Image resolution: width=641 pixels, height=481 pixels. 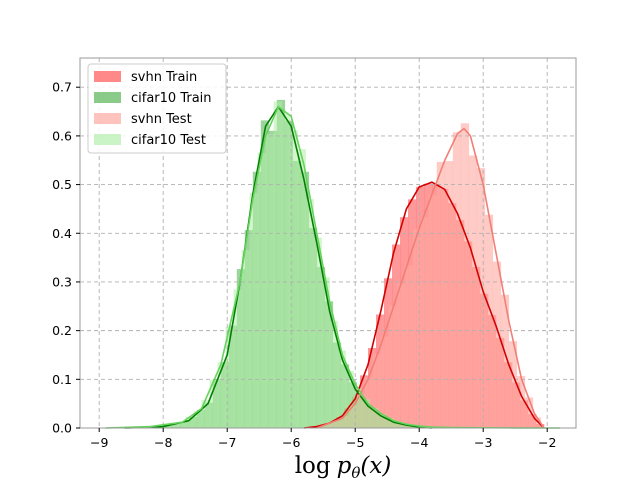 I want to click on x-tick-label: −5, so click(x=355, y=442).